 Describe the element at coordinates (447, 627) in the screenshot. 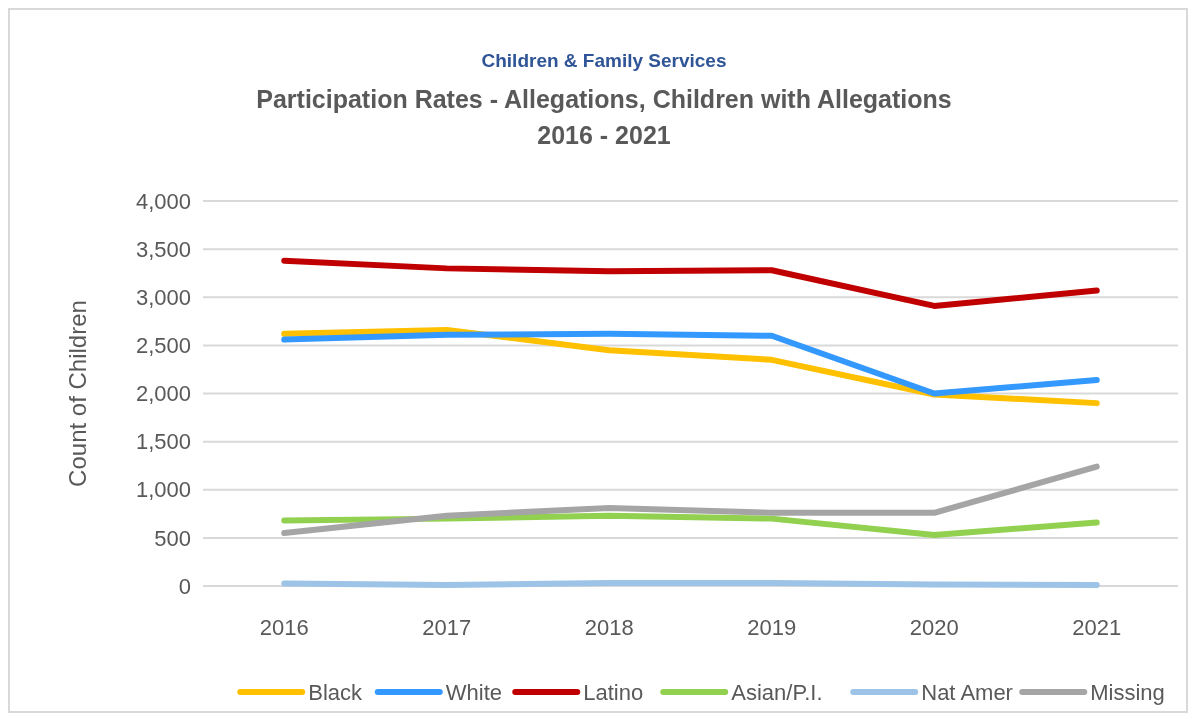

I see `x-tick-label: 2017` at that location.